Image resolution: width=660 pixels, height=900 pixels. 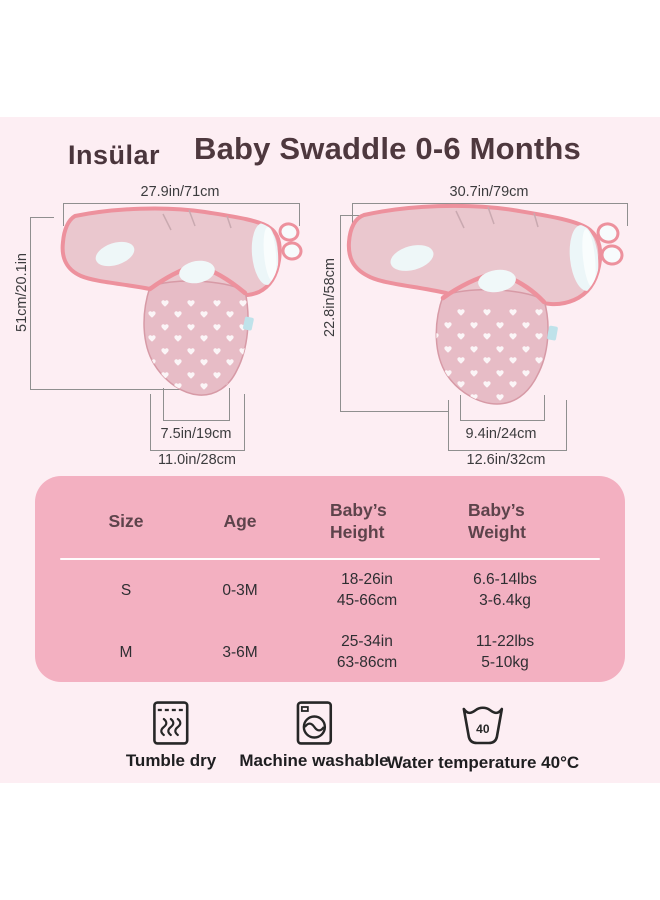 I want to click on cuff-s, so click(x=265, y=254).